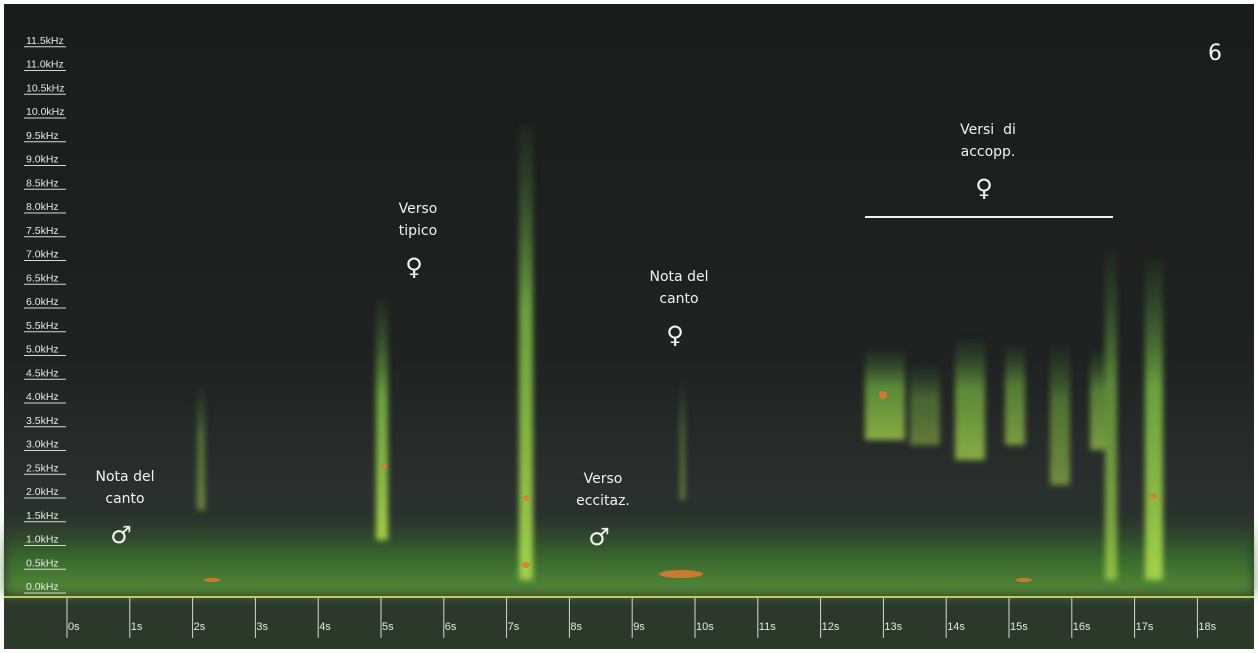  I want to click on y-tick-label: 11.0kHz, so click(45, 65).